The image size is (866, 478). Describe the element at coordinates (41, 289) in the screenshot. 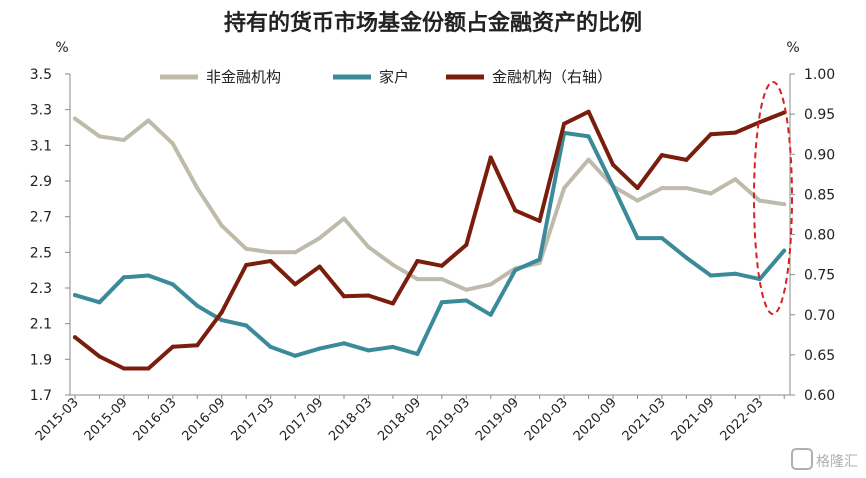

I see `y-left-tick-label: 2.3` at that location.